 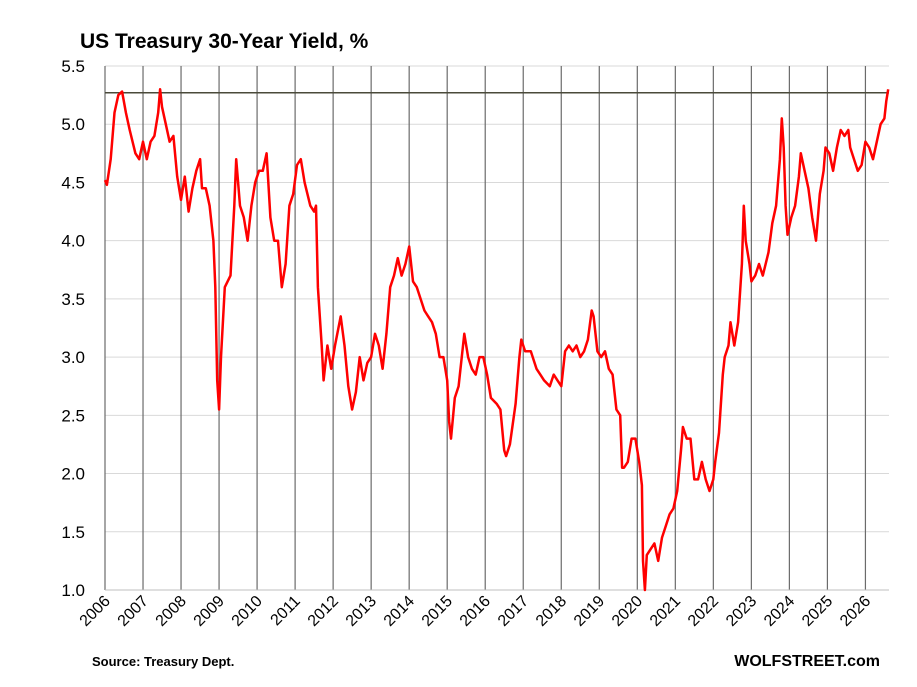 I want to click on brand: WOLFSTREET.com, so click(x=807, y=661).